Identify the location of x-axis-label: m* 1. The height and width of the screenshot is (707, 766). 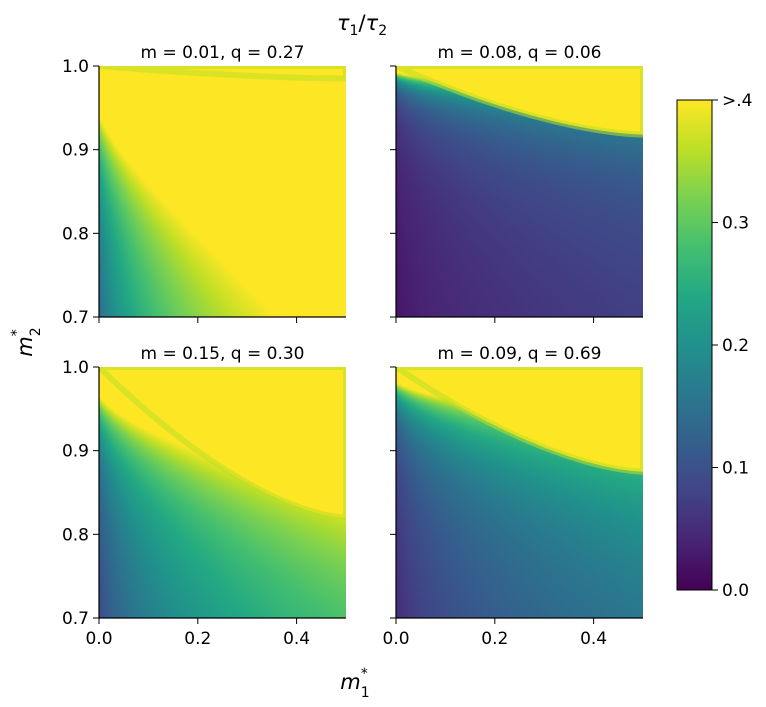
(354, 683).